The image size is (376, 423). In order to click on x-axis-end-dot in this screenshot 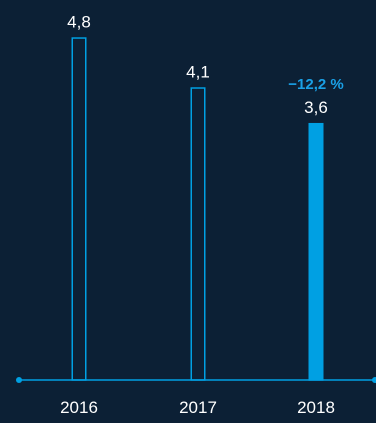, I will do `click(374, 380)`.